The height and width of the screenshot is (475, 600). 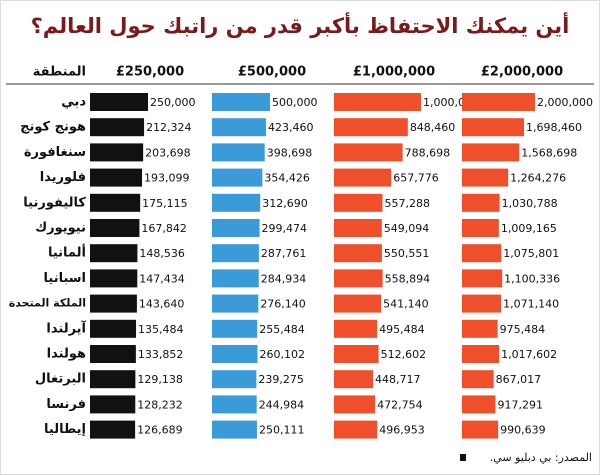 What do you see at coordinates (284, 278) in the screenshot?
I see `value-label: 284,934` at bounding box center [284, 278].